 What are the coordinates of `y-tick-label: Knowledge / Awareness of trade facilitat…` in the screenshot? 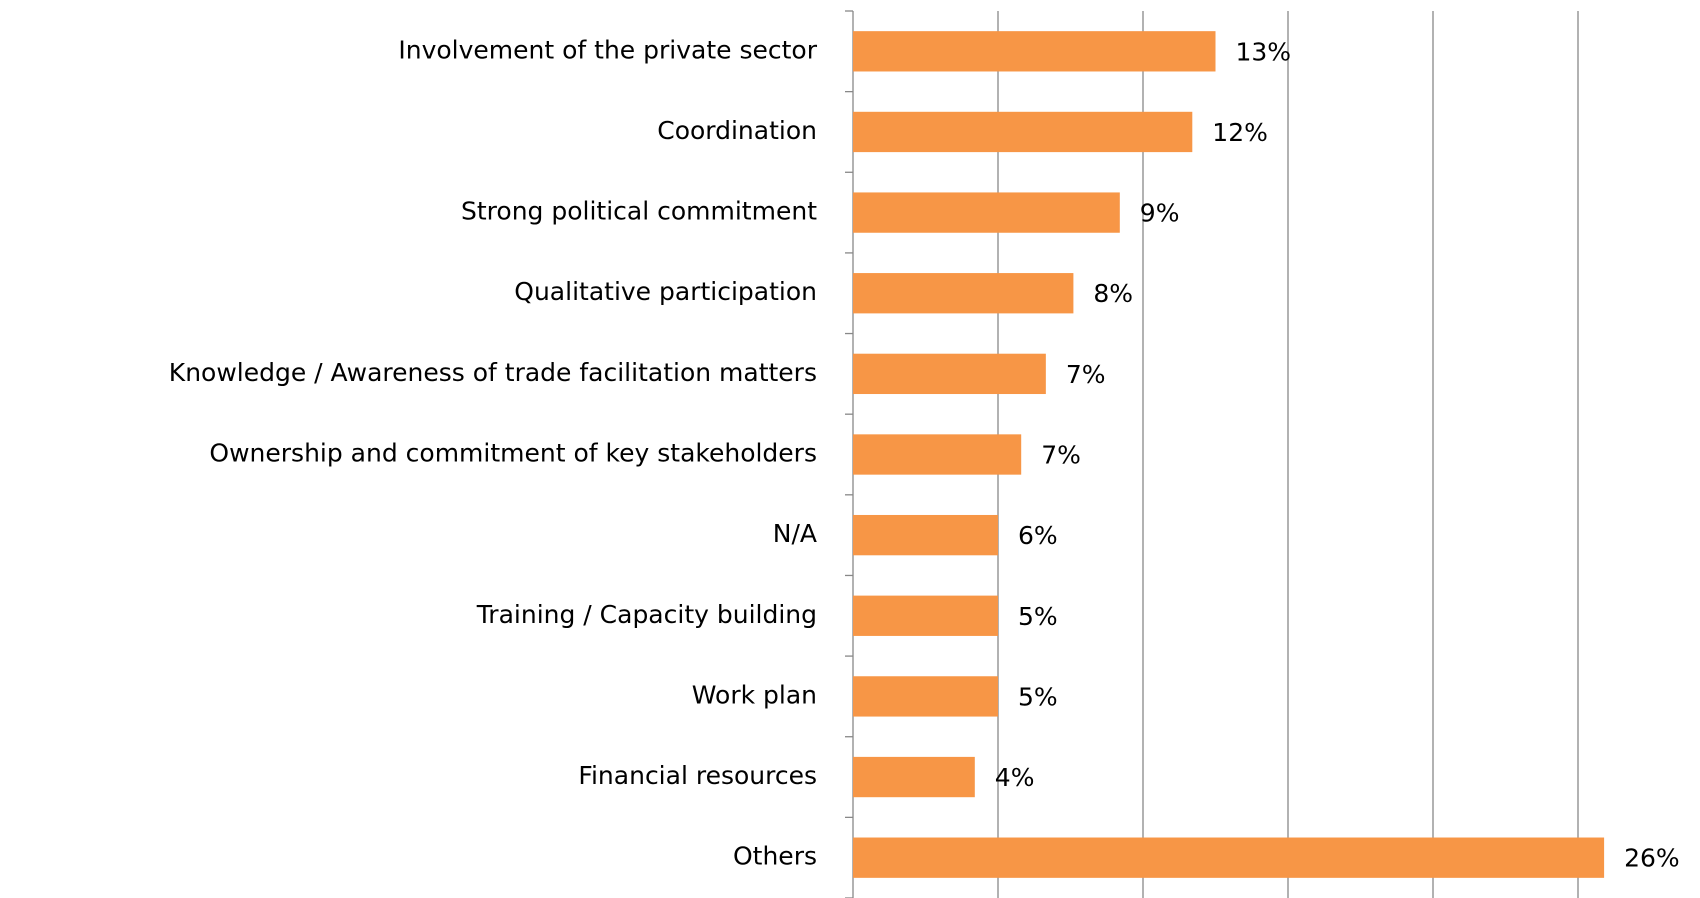 It's located at (493, 372).